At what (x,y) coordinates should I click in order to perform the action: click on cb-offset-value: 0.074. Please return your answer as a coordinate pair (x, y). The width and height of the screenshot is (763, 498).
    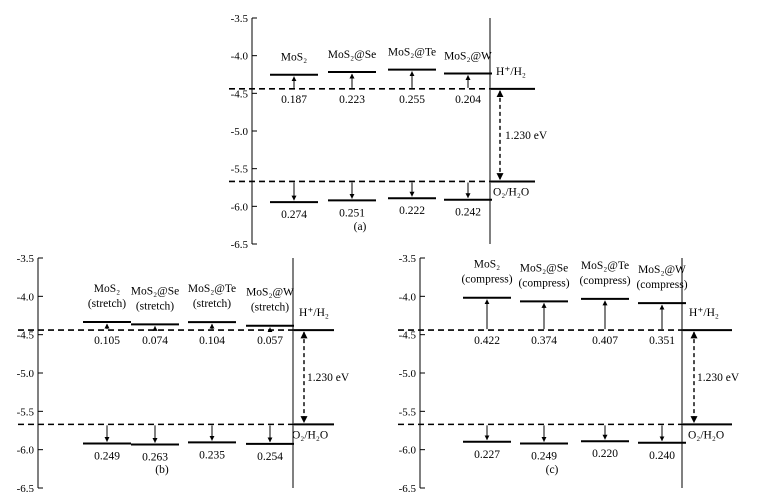
    Looking at the image, I should click on (155, 341).